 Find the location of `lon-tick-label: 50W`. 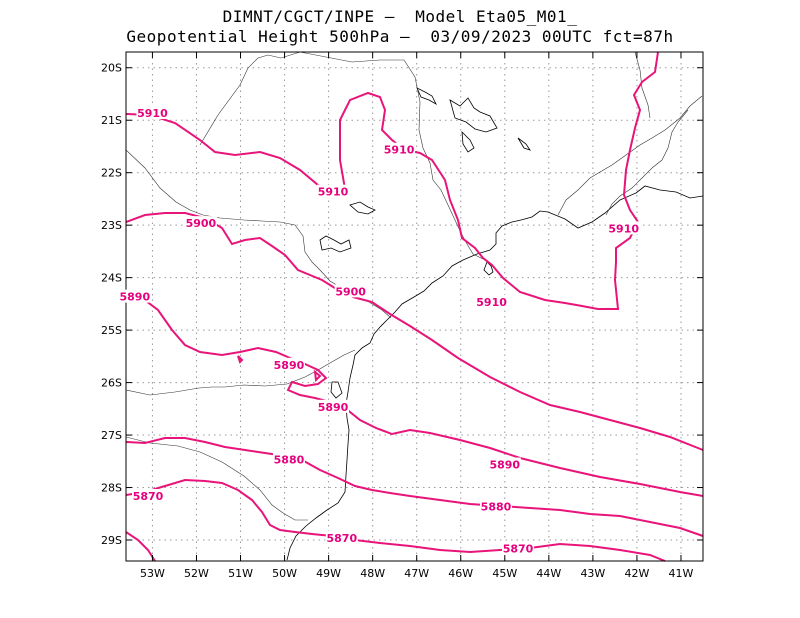

lon-tick-label: 50W is located at coordinates (284, 573).